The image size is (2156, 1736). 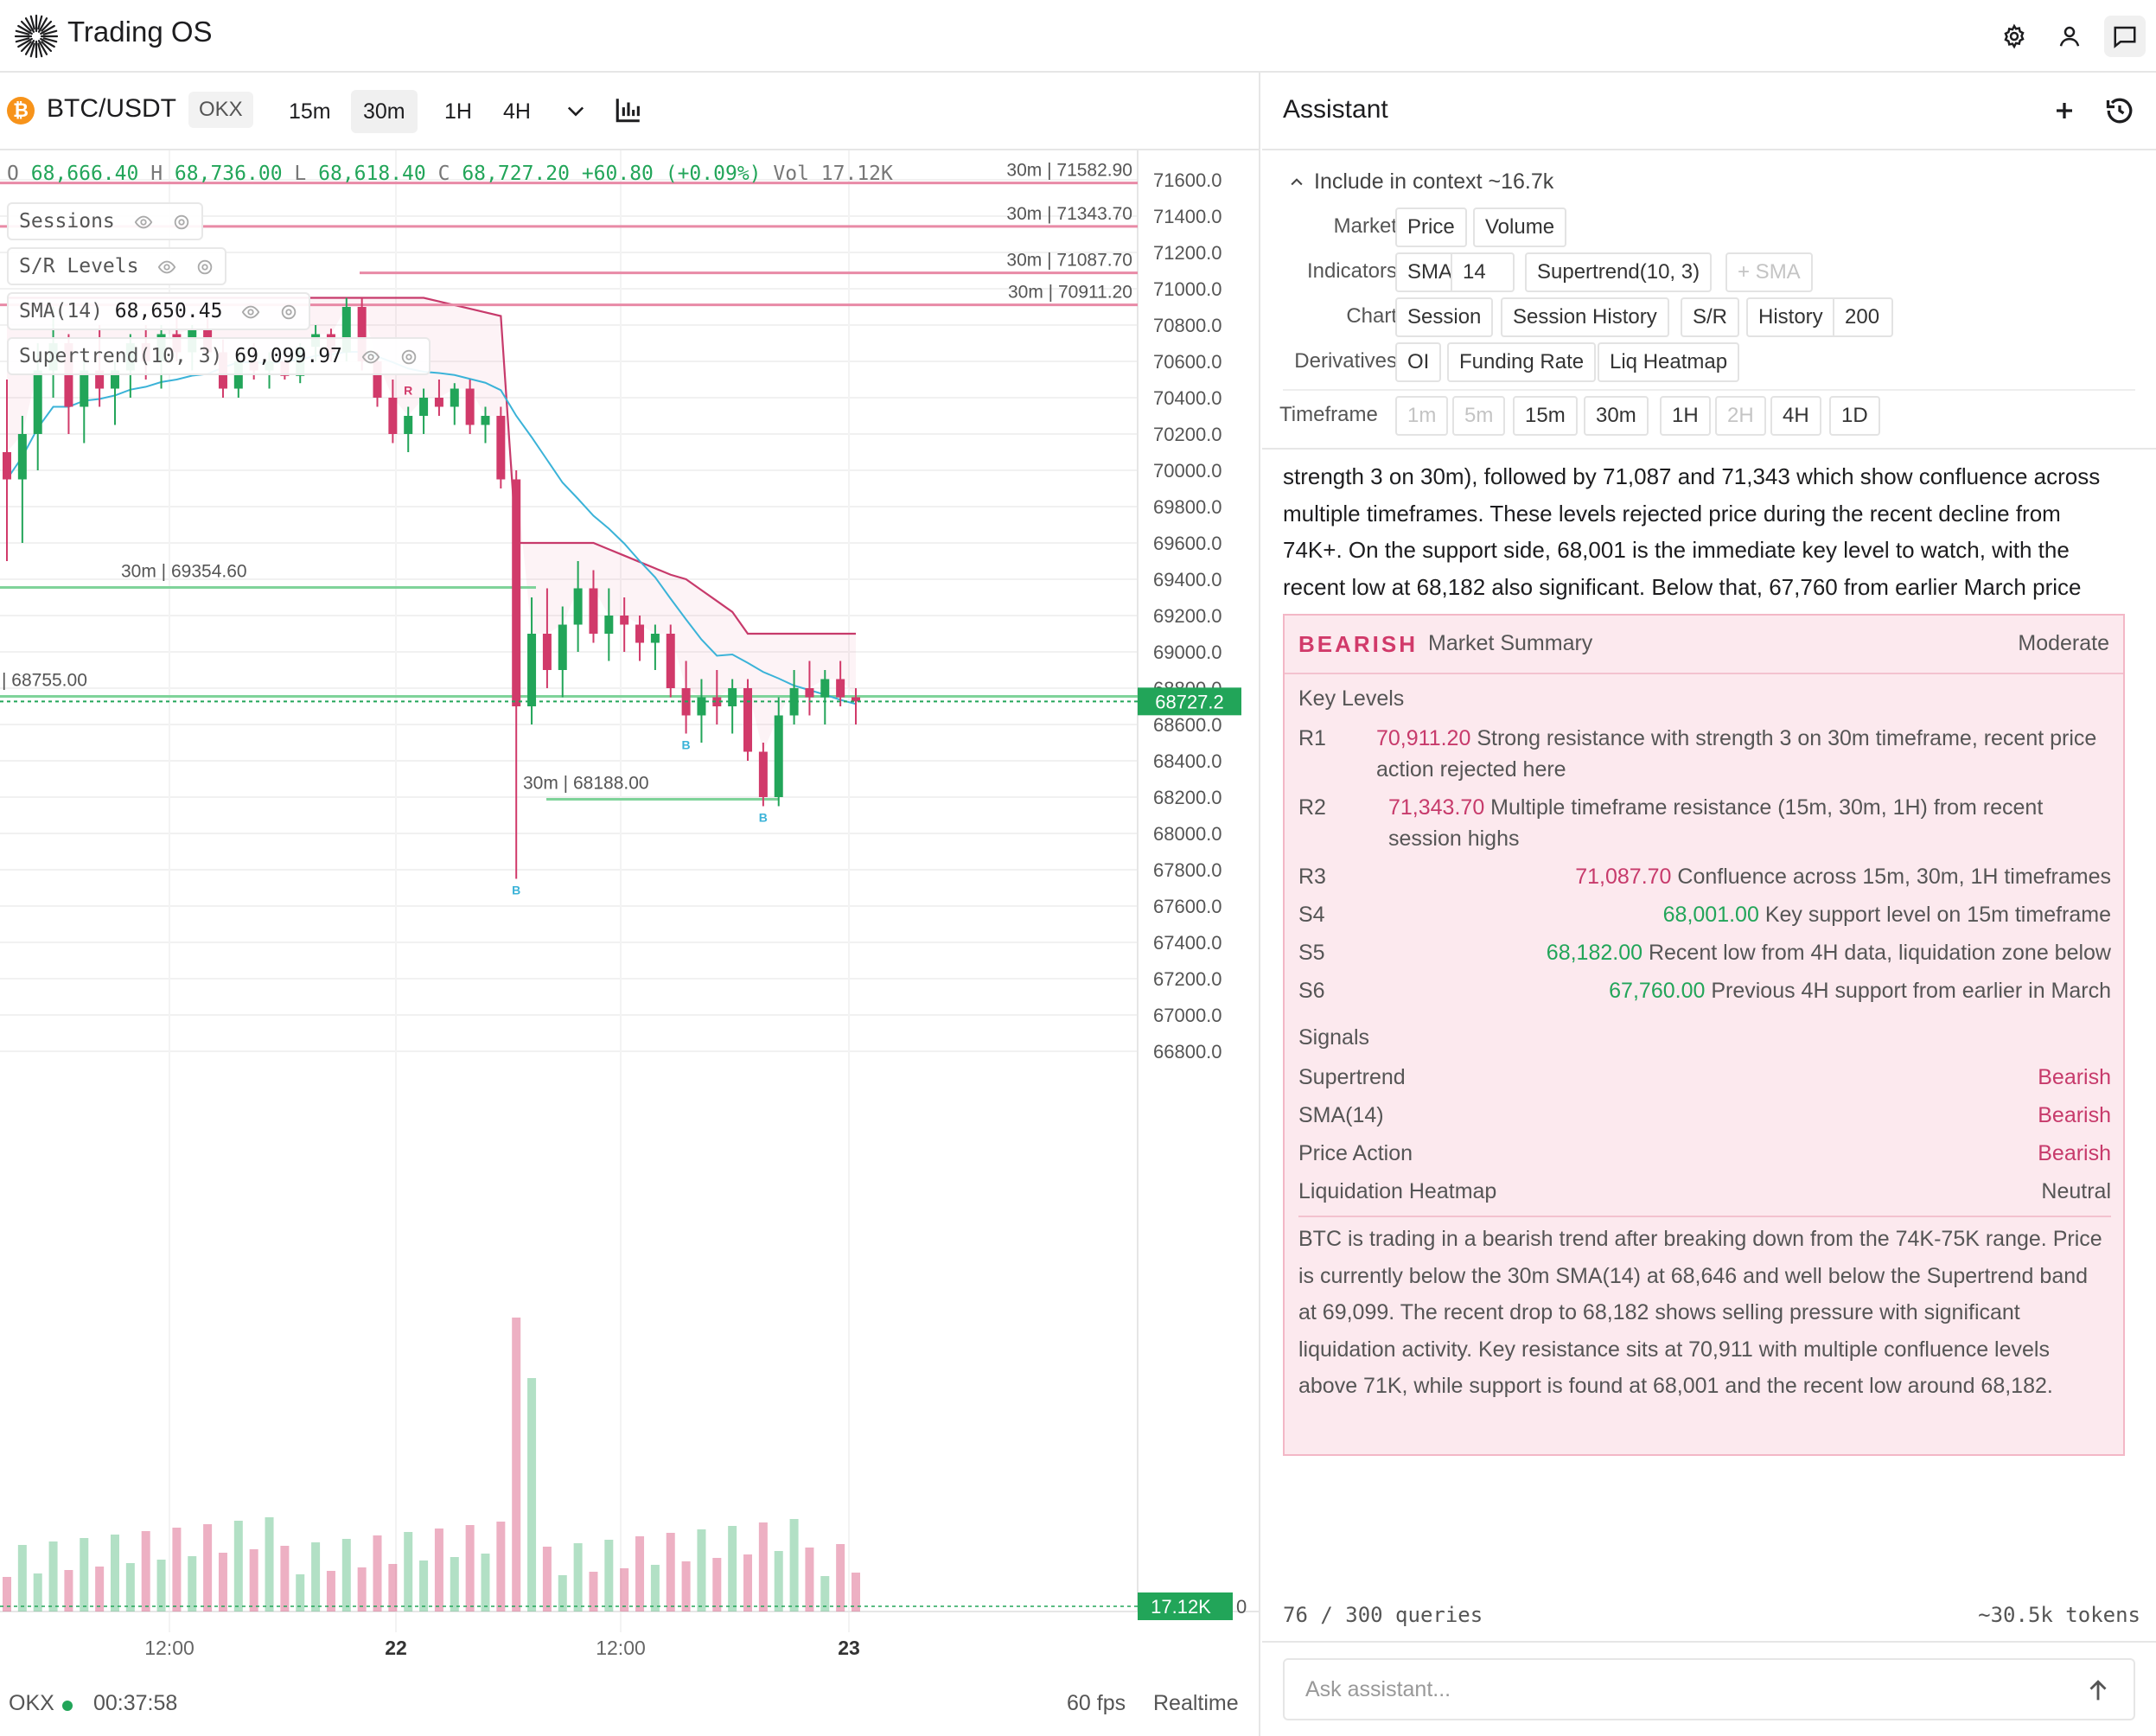 I want to click on chat-input-box, so click(x=1709, y=1689).